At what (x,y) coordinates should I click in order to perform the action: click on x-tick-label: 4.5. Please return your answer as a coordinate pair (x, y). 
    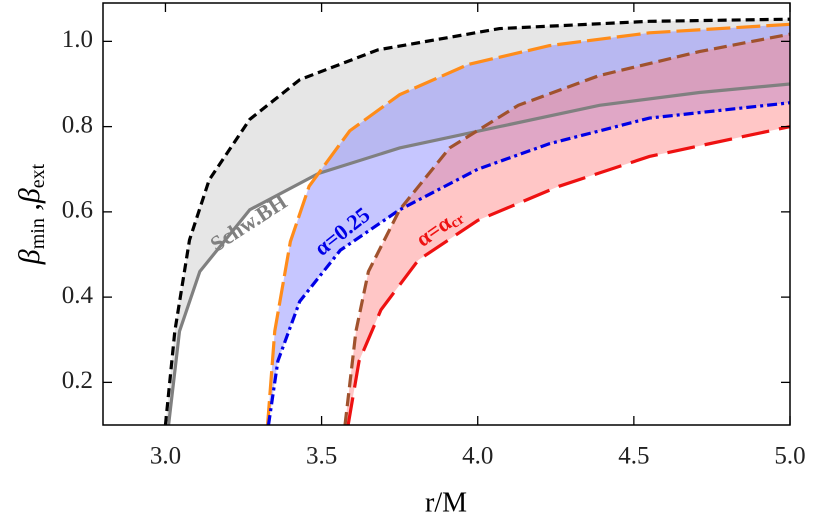
    Looking at the image, I should click on (633, 456).